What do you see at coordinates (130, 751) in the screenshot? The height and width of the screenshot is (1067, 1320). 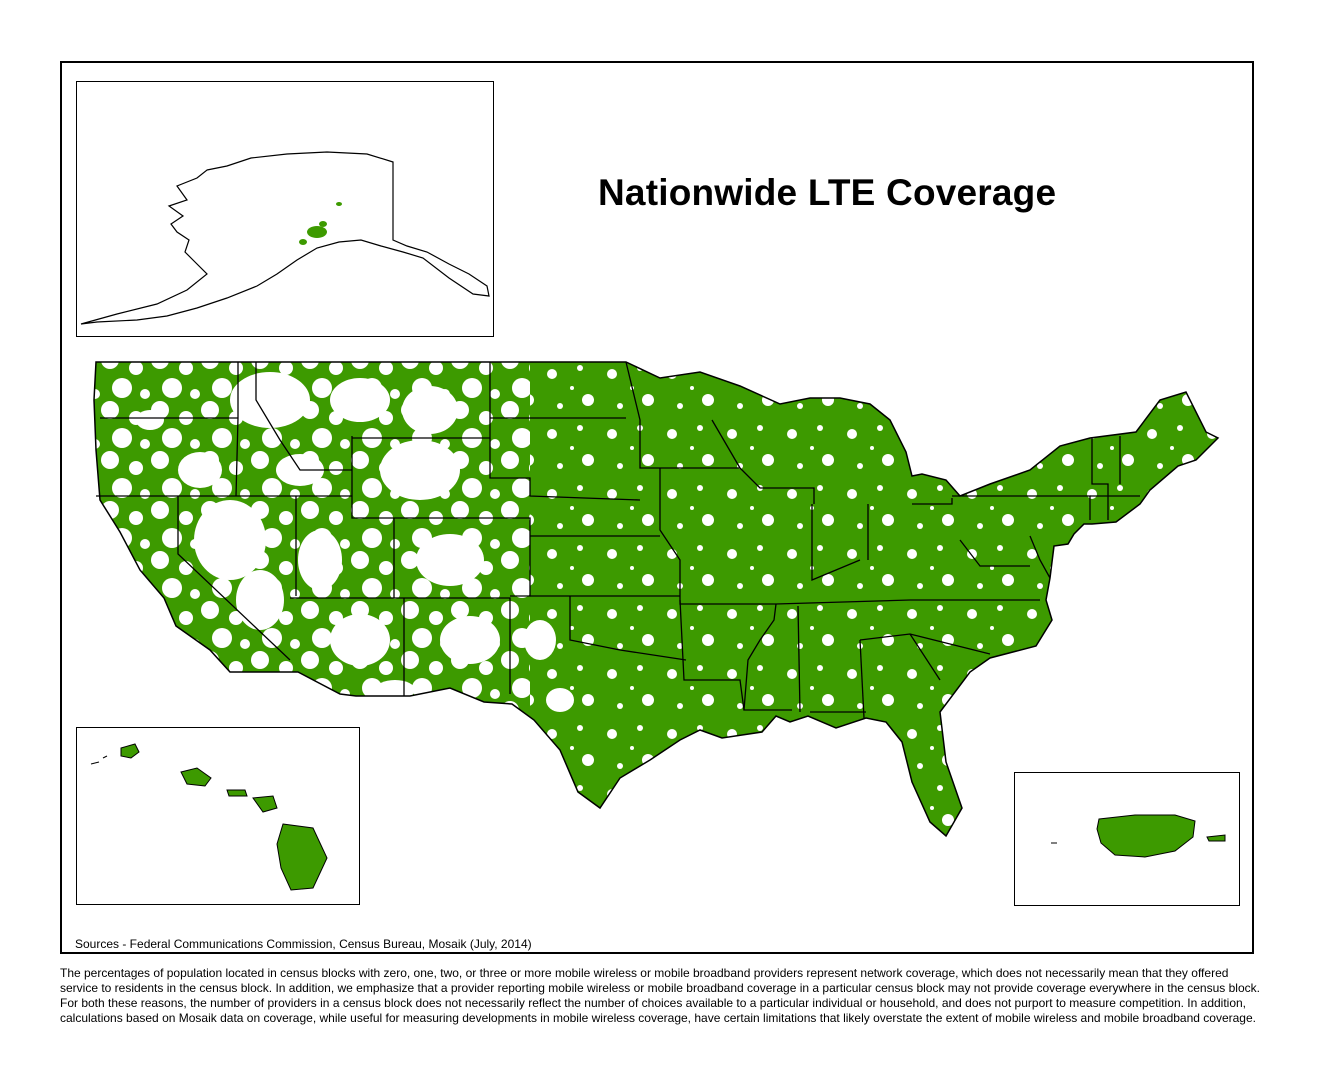 I see `kauai-island` at bounding box center [130, 751].